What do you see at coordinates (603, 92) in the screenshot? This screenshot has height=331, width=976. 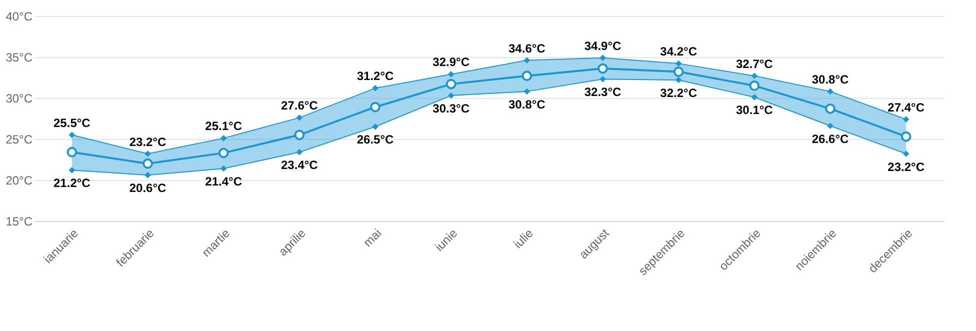 I see `data-label: 32.3°C` at bounding box center [603, 92].